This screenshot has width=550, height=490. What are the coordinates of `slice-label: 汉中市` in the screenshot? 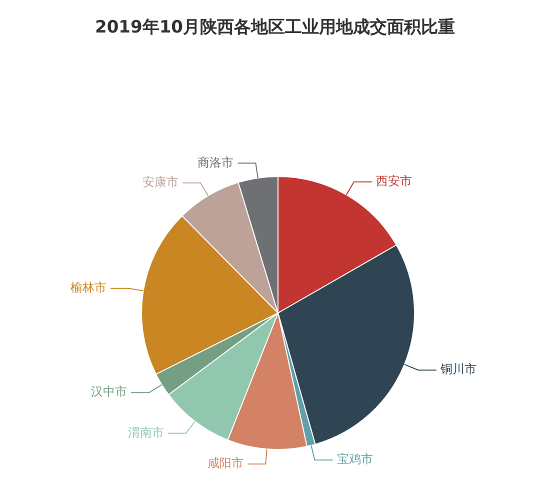 It's located at (109, 391).